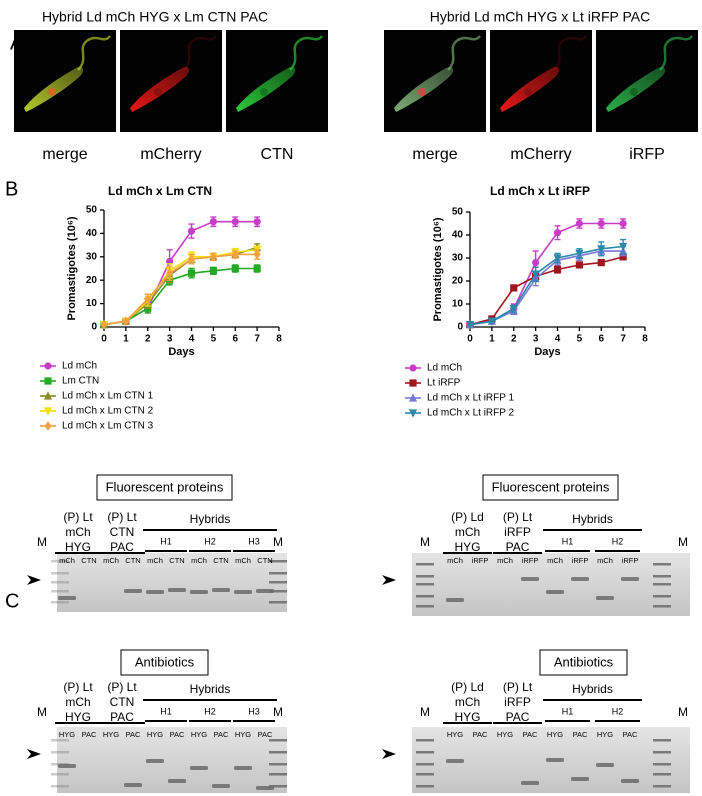  What do you see at coordinates (170, 339) in the screenshot?
I see `x-tick-label: 3` at bounding box center [170, 339].